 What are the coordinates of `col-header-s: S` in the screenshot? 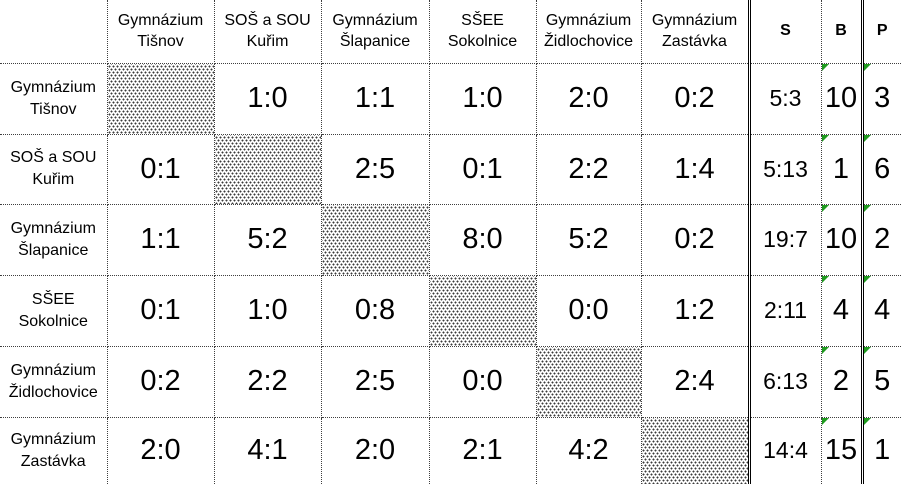 It's located at (784, 32).